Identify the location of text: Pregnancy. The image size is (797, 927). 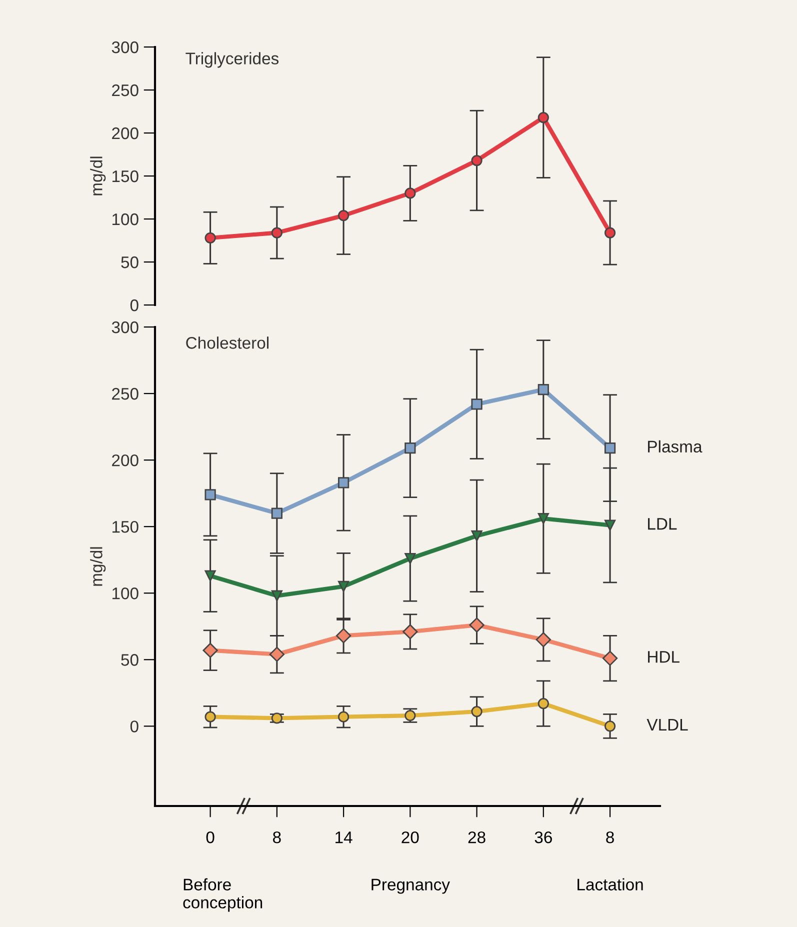
(411, 886).